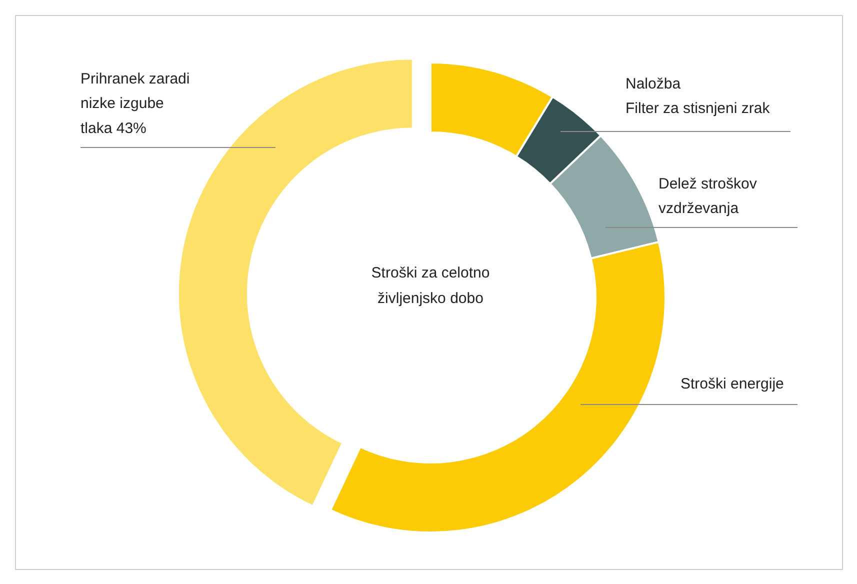 The height and width of the screenshot is (584, 857). Describe the element at coordinates (708, 197) in the screenshot. I see `slice-label: Delež stroškov vzdrževanja` at that location.